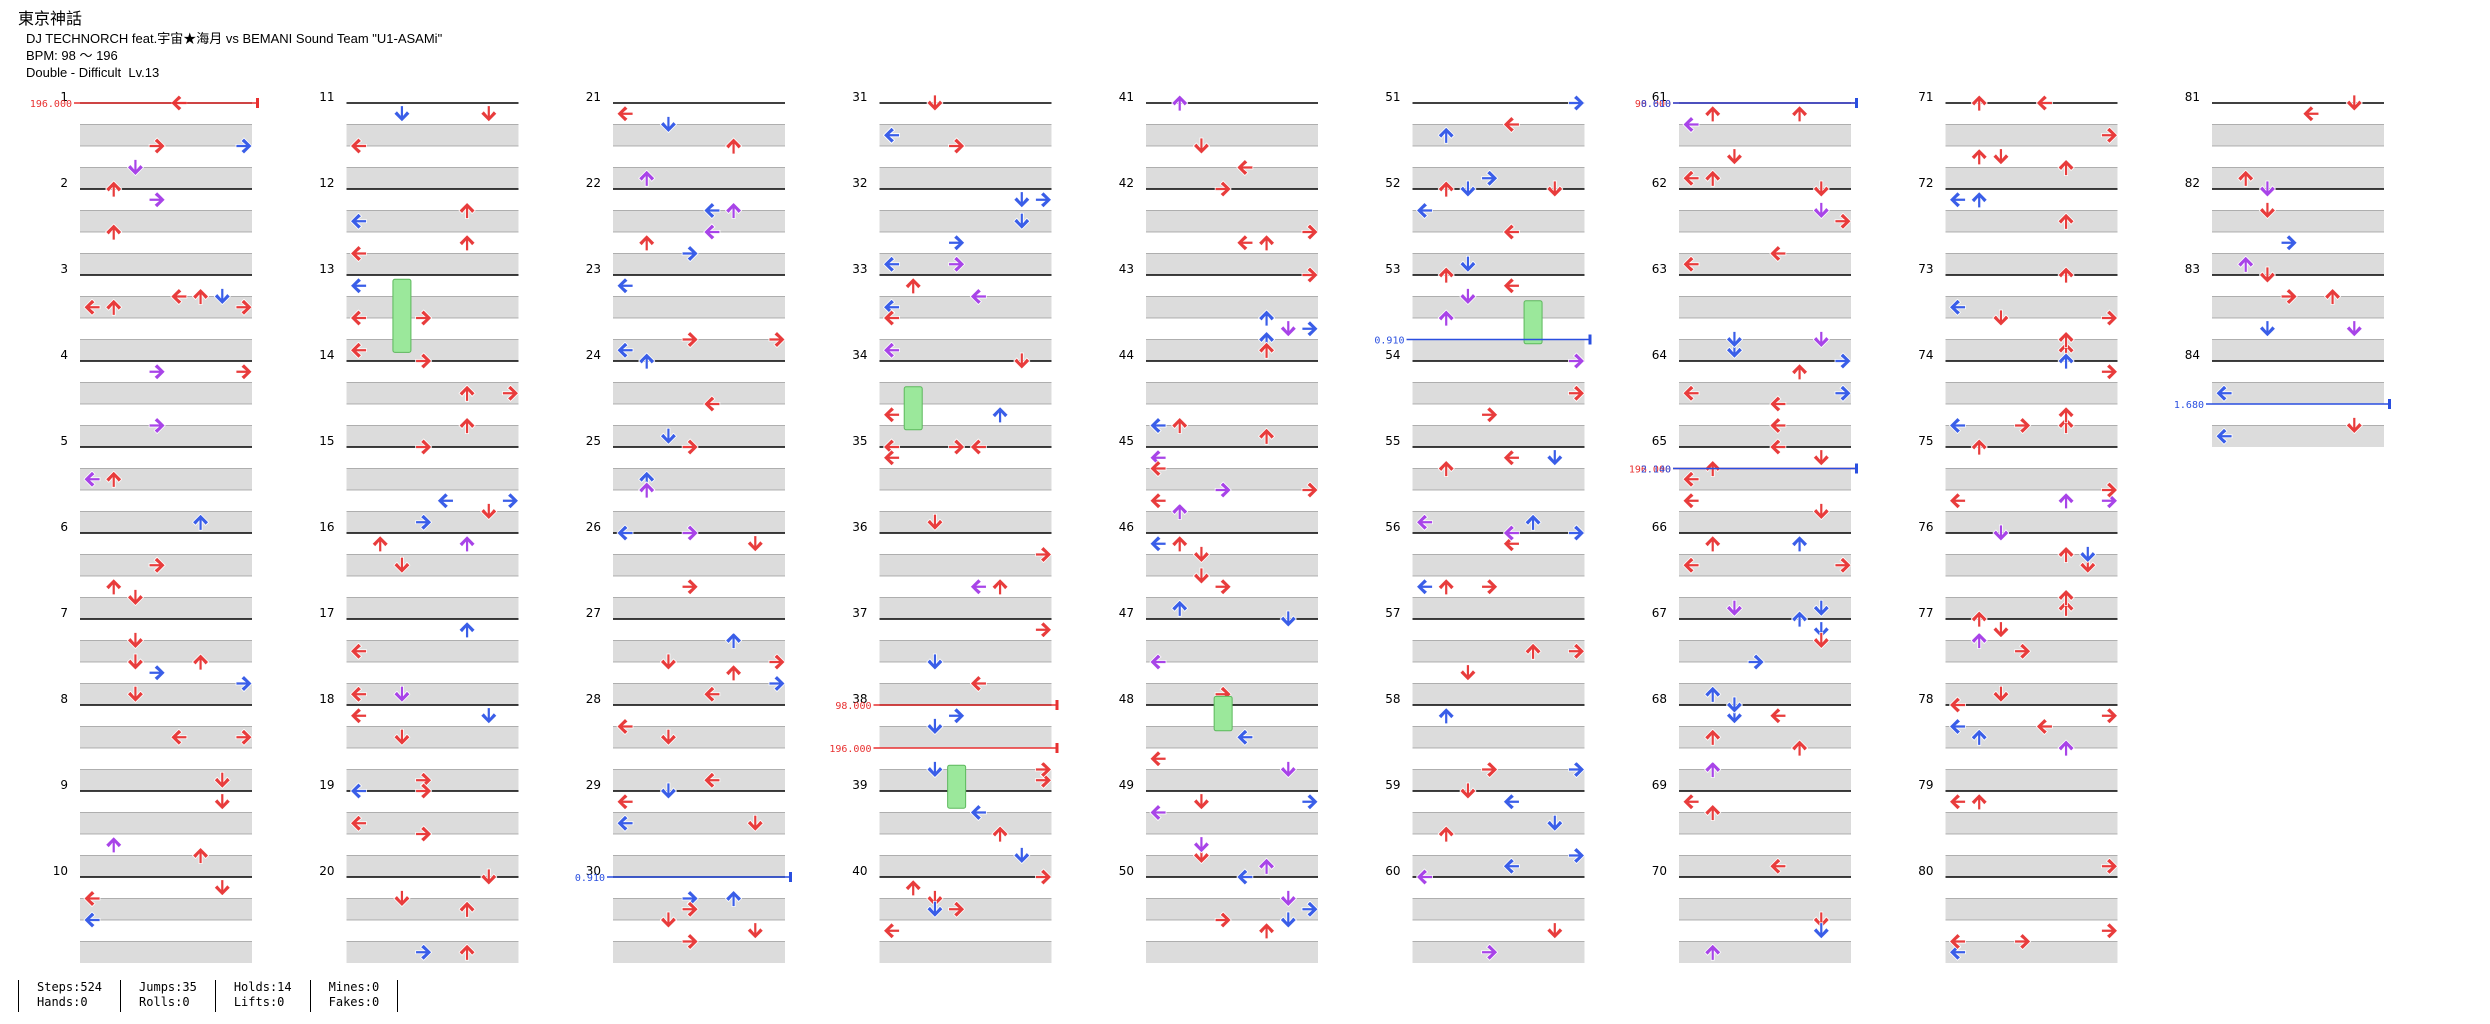 The image size is (2490, 1024). Describe the element at coordinates (1925, 97) in the screenshot. I see `measure-number: 71` at that location.